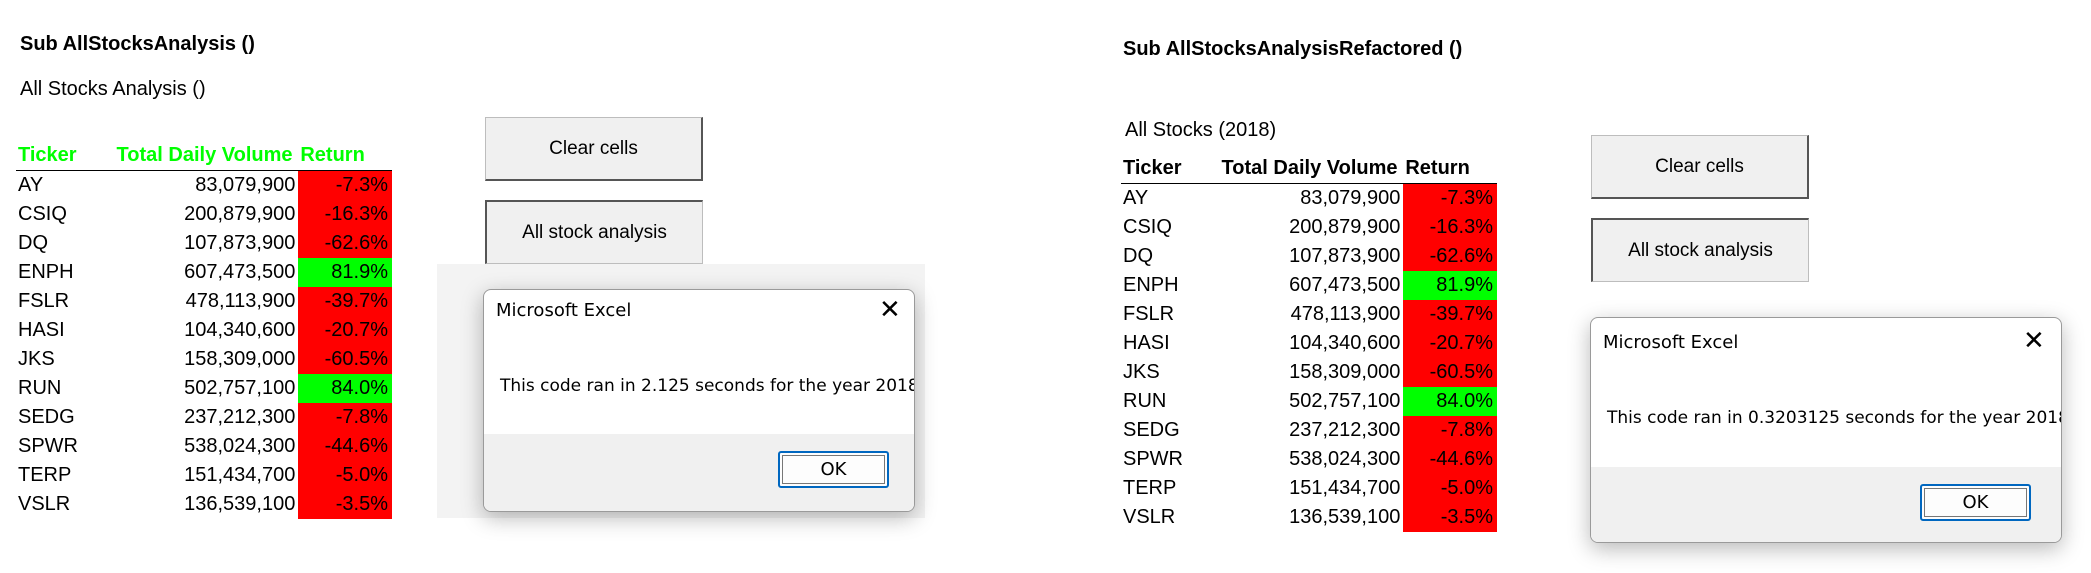  I want to click on left-table-header-row: Ticker Total Daily Volume Return, so click(204, 156).